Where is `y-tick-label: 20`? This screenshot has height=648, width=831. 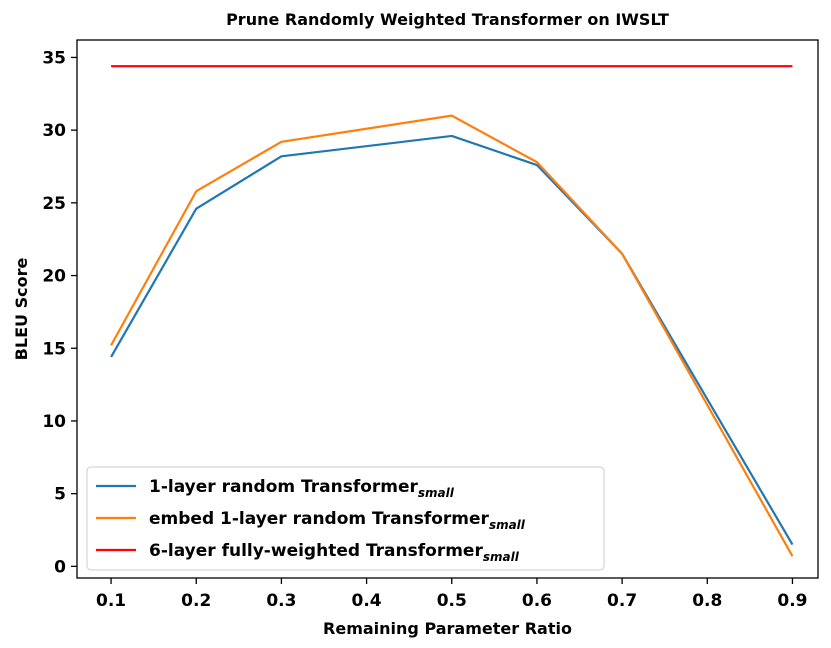 y-tick-label: 20 is located at coordinates (54, 277).